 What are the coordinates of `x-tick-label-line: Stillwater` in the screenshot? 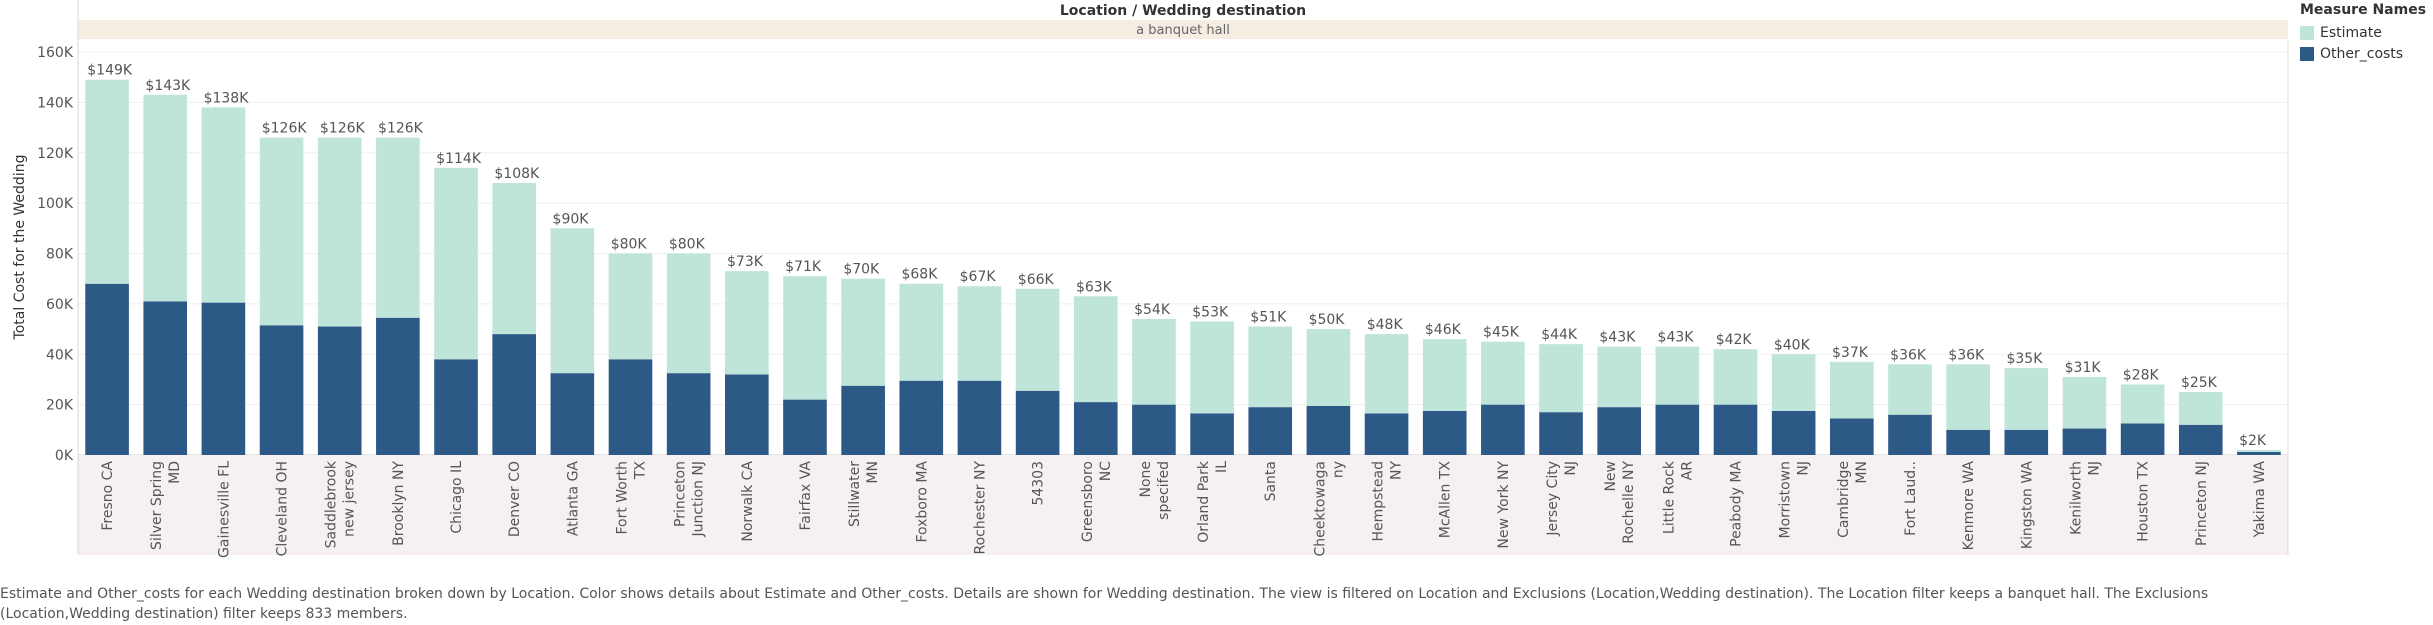 It's located at (855, 494).